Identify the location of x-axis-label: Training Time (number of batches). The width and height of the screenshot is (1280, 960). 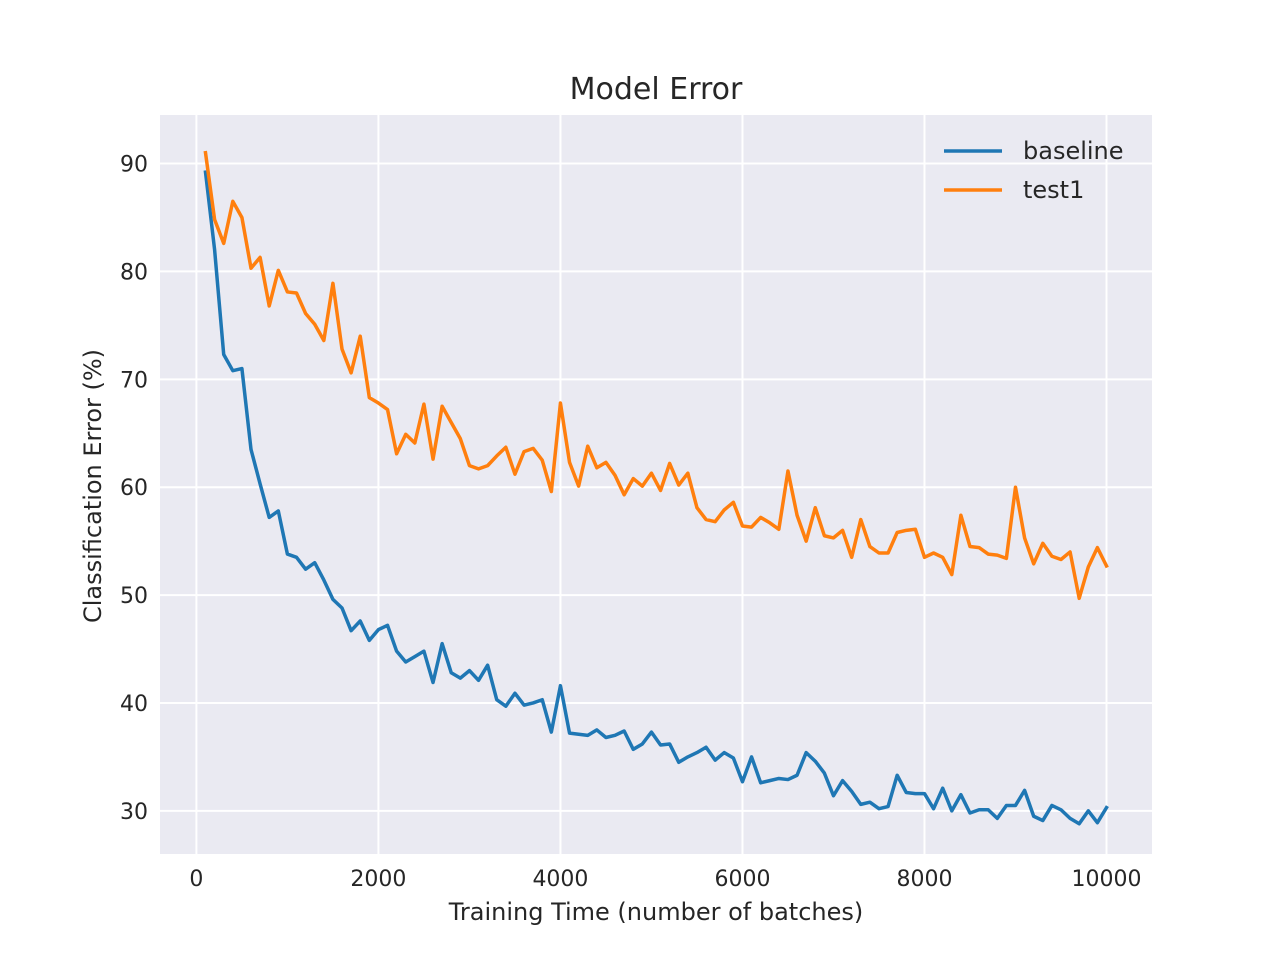
(656, 912).